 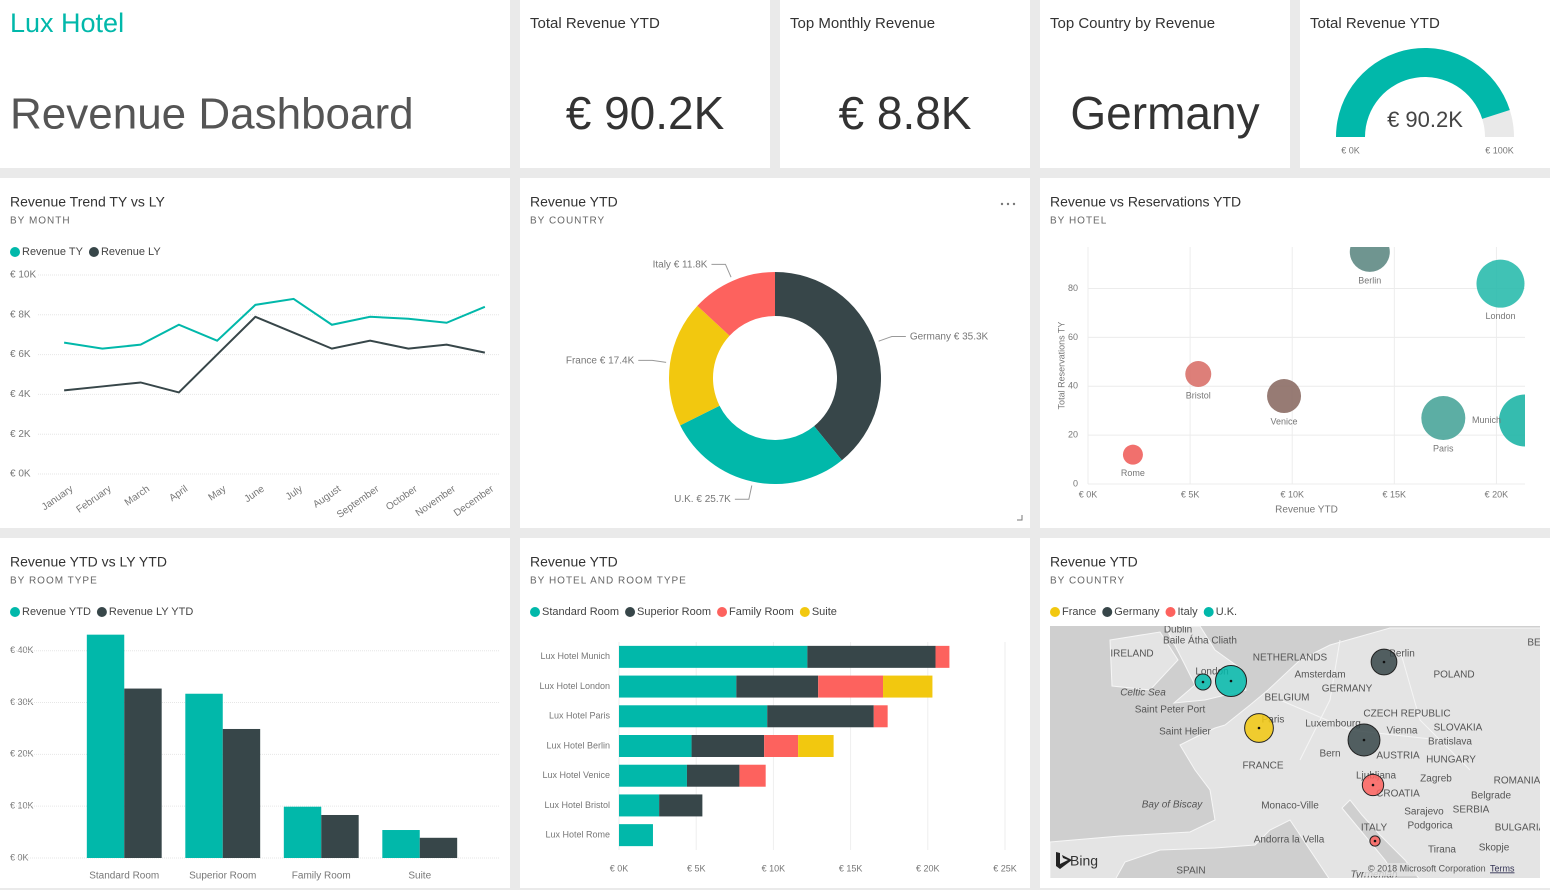 What do you see at coordinates (20, 474) in the screenshot?
I see `y-tick-label: € 0K` at bounding box center [20, 474].